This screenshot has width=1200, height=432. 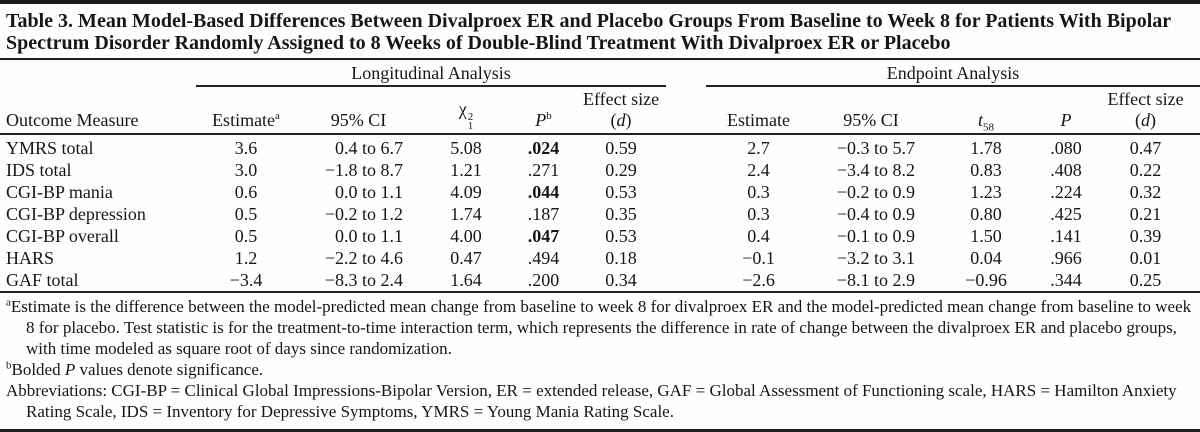 What do you see at coordinates (543, 280) in the screenshot?
I see `p-value: .200` at bounding box center [543, 280].